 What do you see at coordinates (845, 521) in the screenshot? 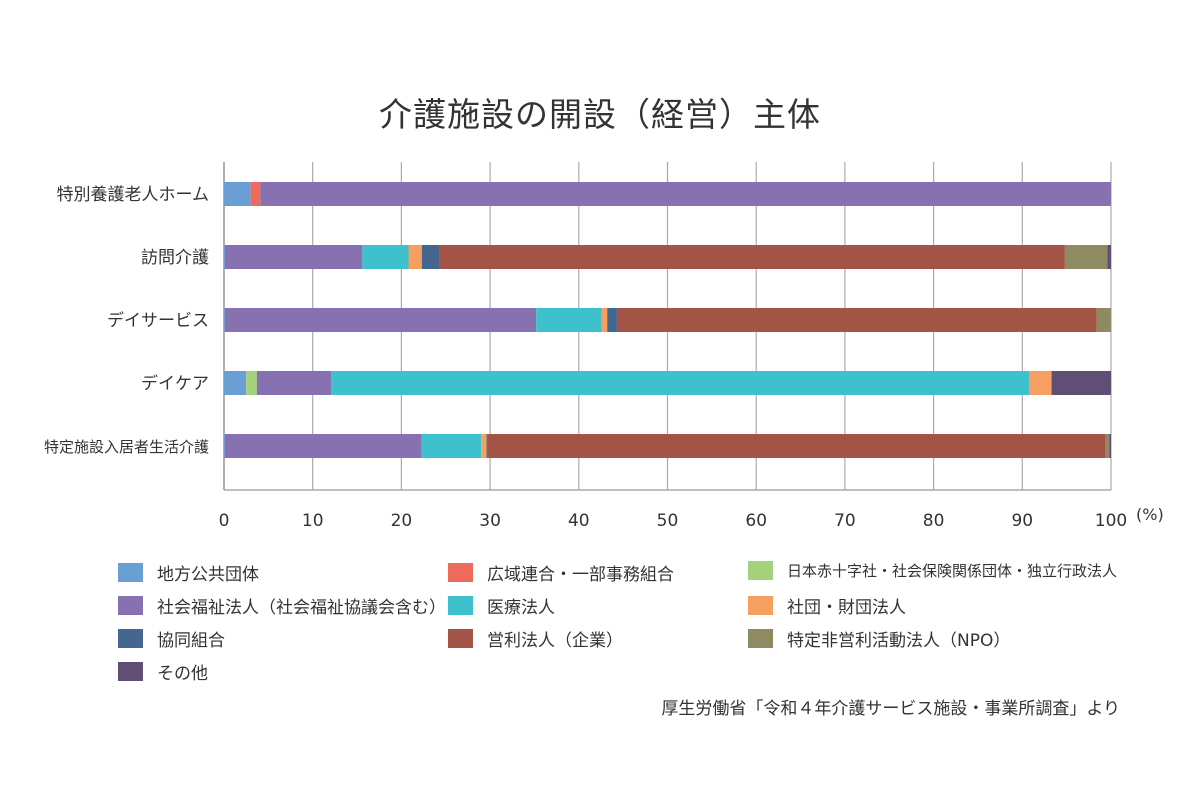
I see `x-tick-label: 70` at bounding box center [845, 521].